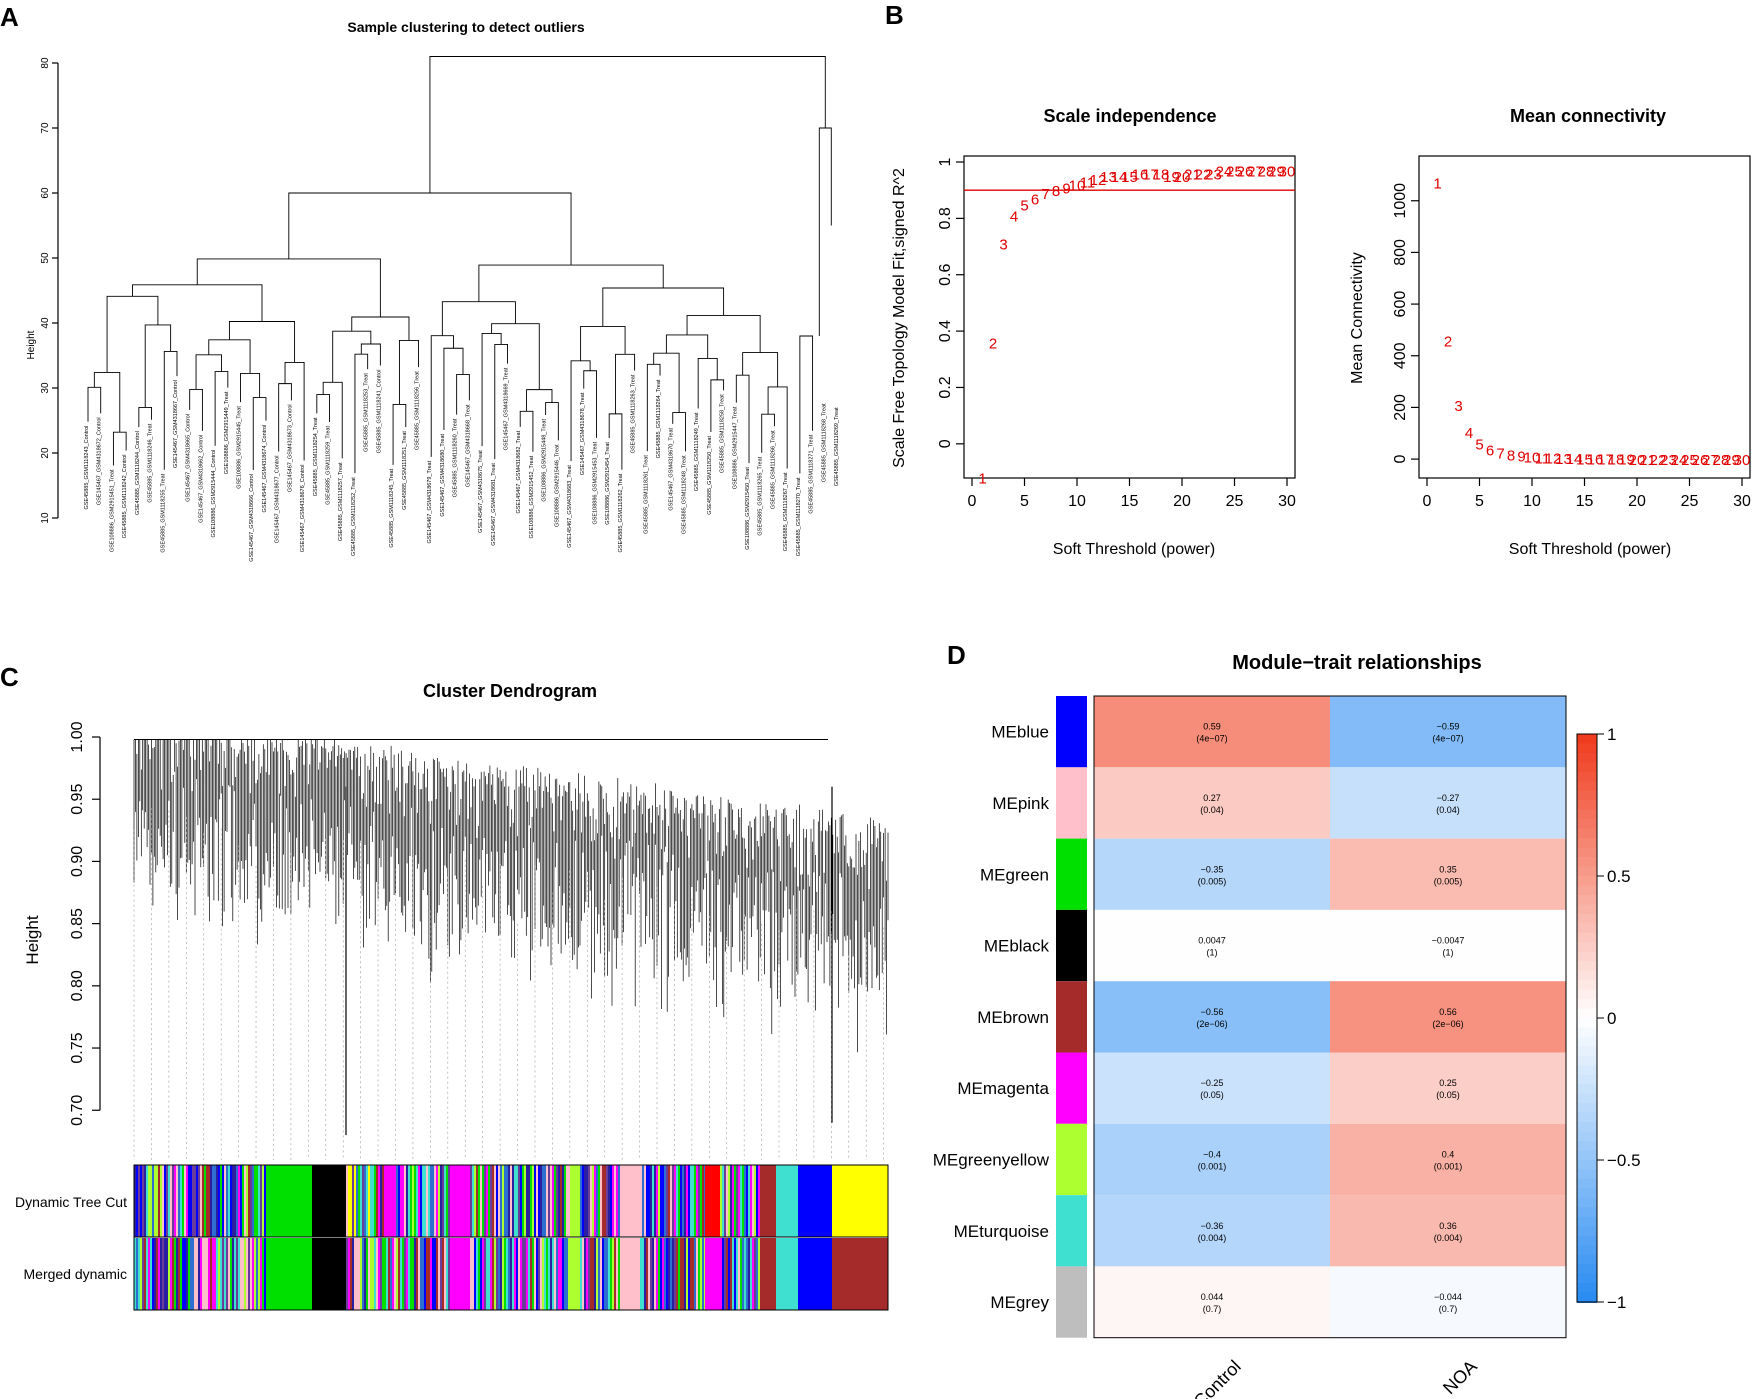 This screenshot has width=1757, height=1399. I want to click on panel-letter-b: B, so click(894, 15).